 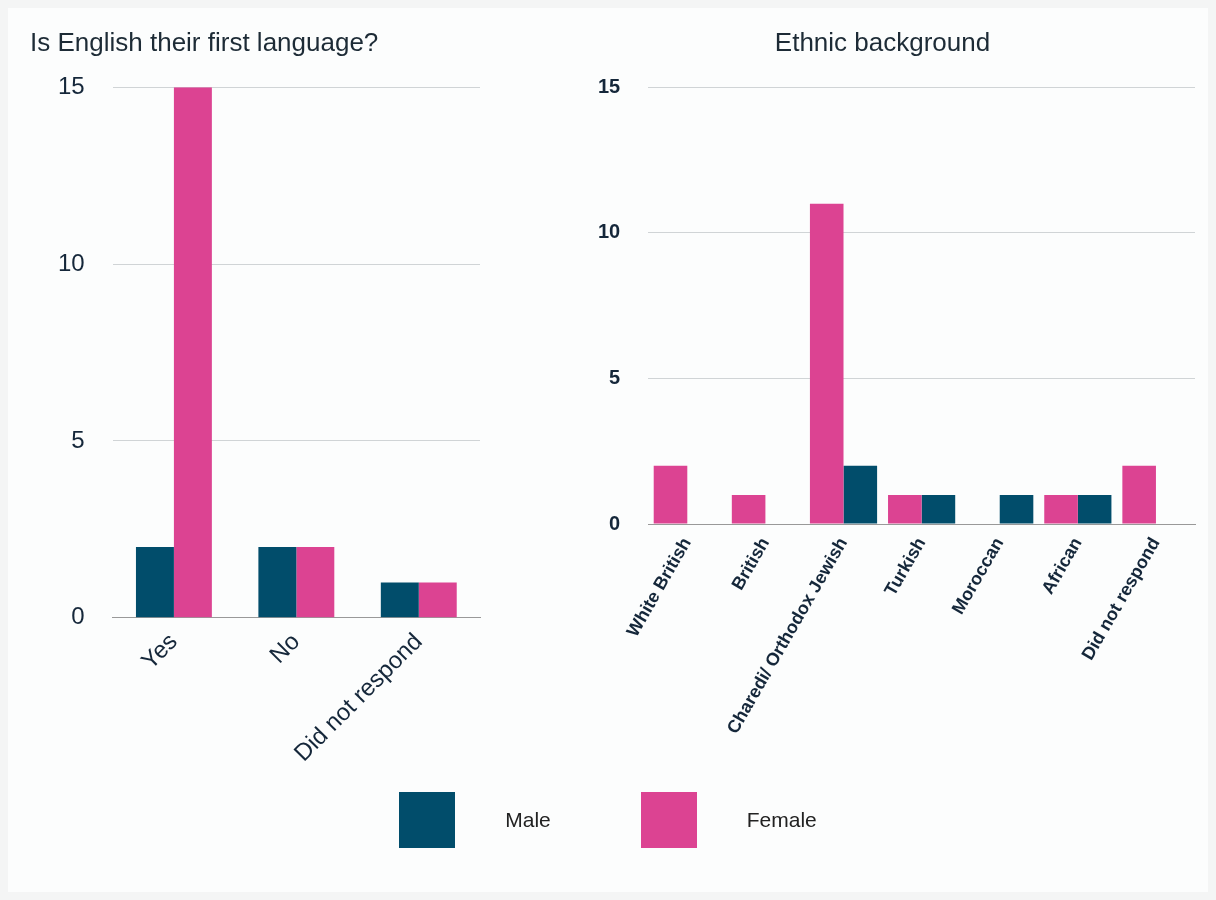 I want to click on chart-title: Ethnic background, so click(x=882, y=41).